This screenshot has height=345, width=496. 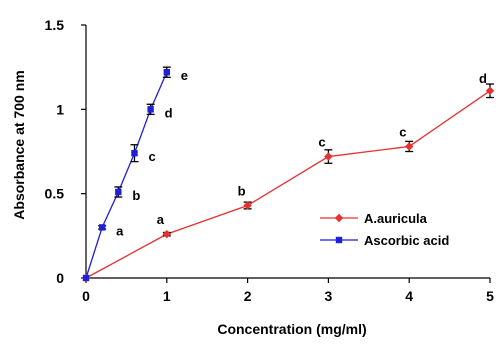 What do you see at coordinates (406, 240) in the screenshot?
I see `legend-label: Ascorbic acid` at bounding box center [406, 240].